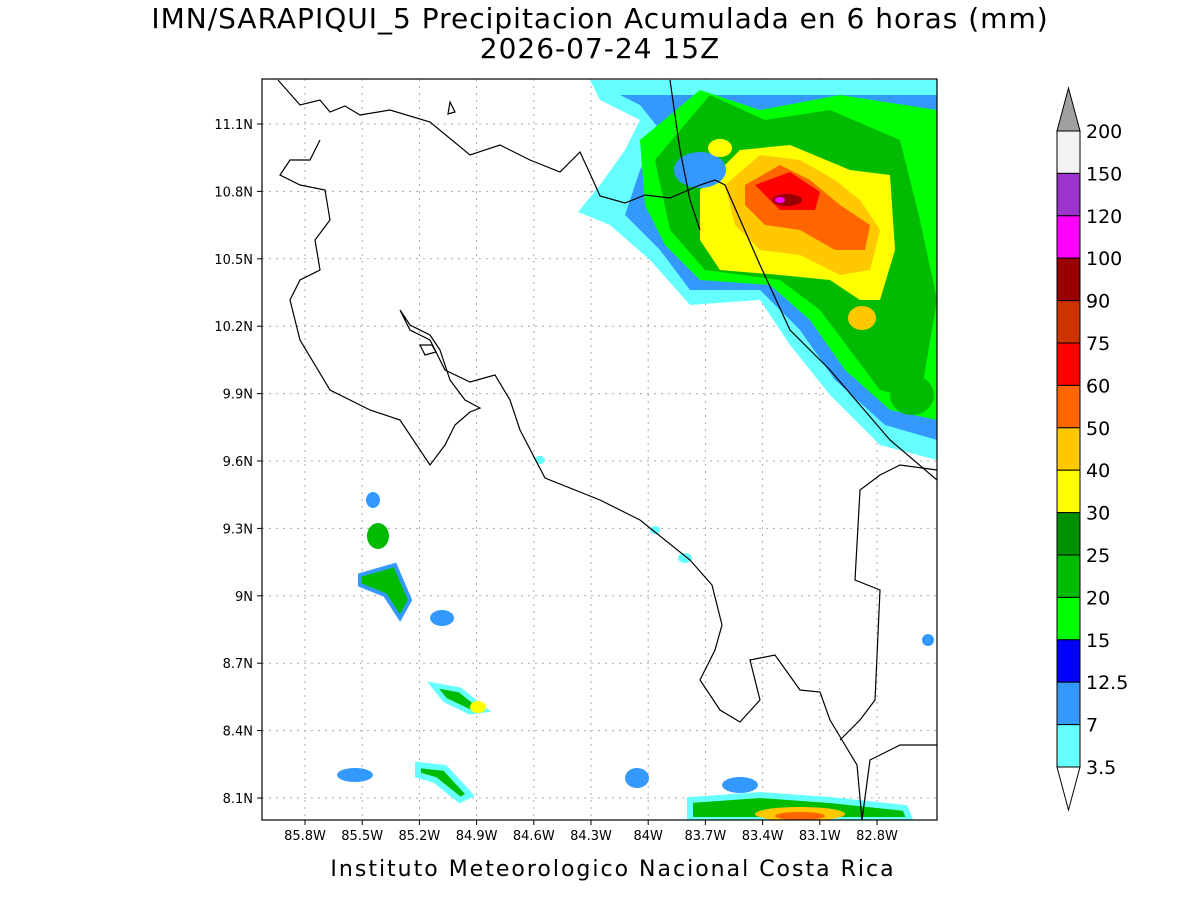  I want to click on y-tick-label: 10.8N, so click(233, 192).